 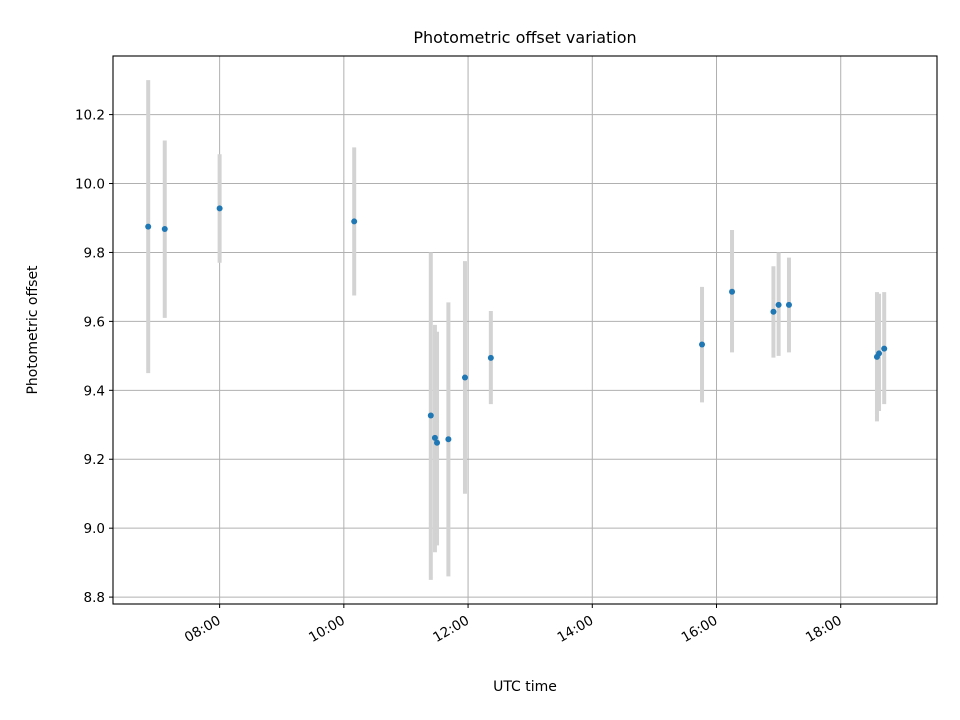 I want to click on y-tick-label: 9.6, so click(x=94, y=322).